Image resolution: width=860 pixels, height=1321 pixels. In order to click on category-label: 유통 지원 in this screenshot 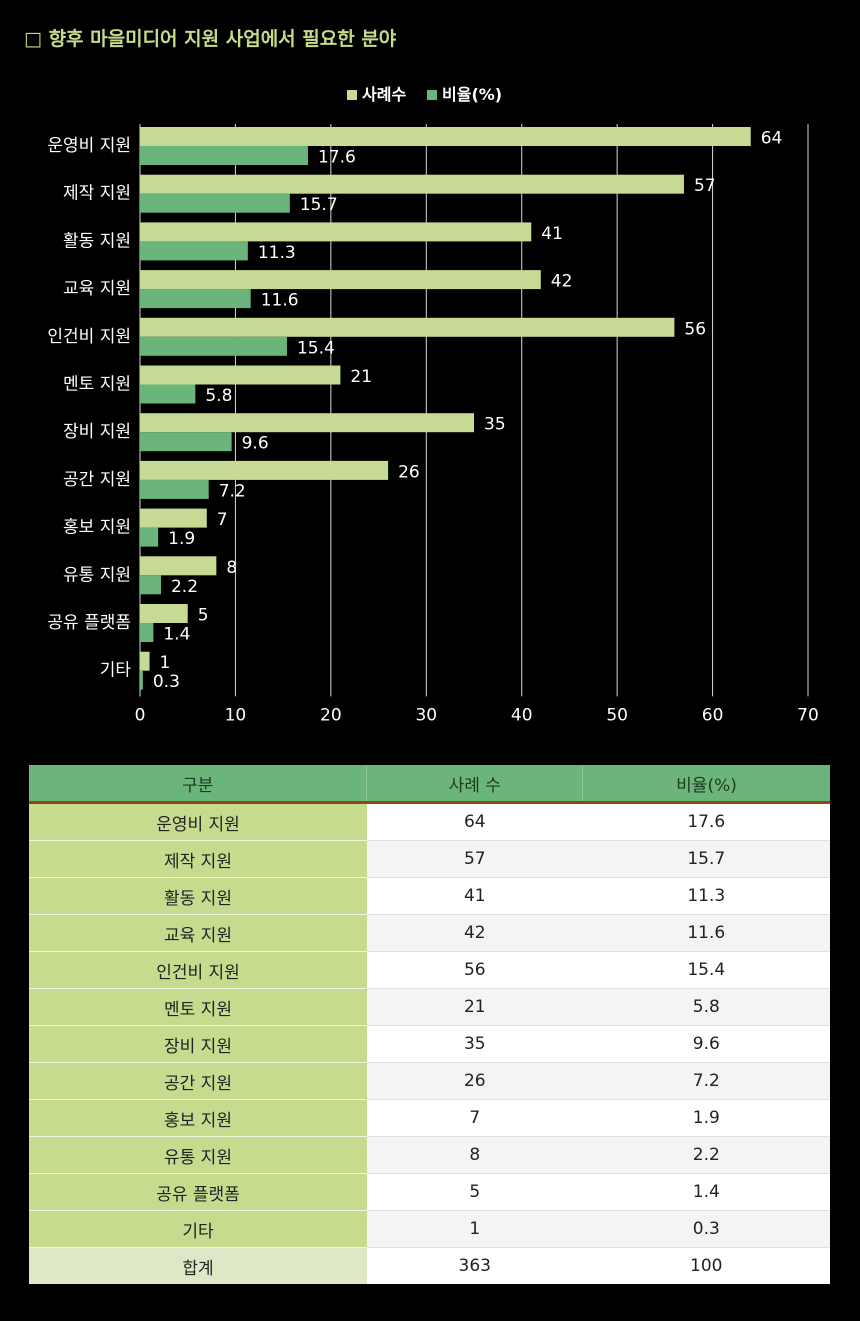, I will do `click(97, 575)`.